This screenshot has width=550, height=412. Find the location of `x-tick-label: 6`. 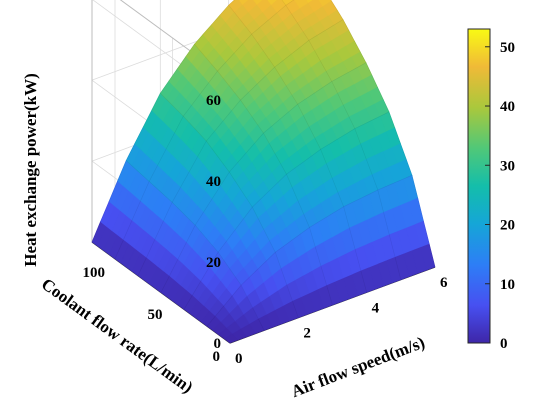

x-tick-label: 6 is located at coordinates (444, 283).